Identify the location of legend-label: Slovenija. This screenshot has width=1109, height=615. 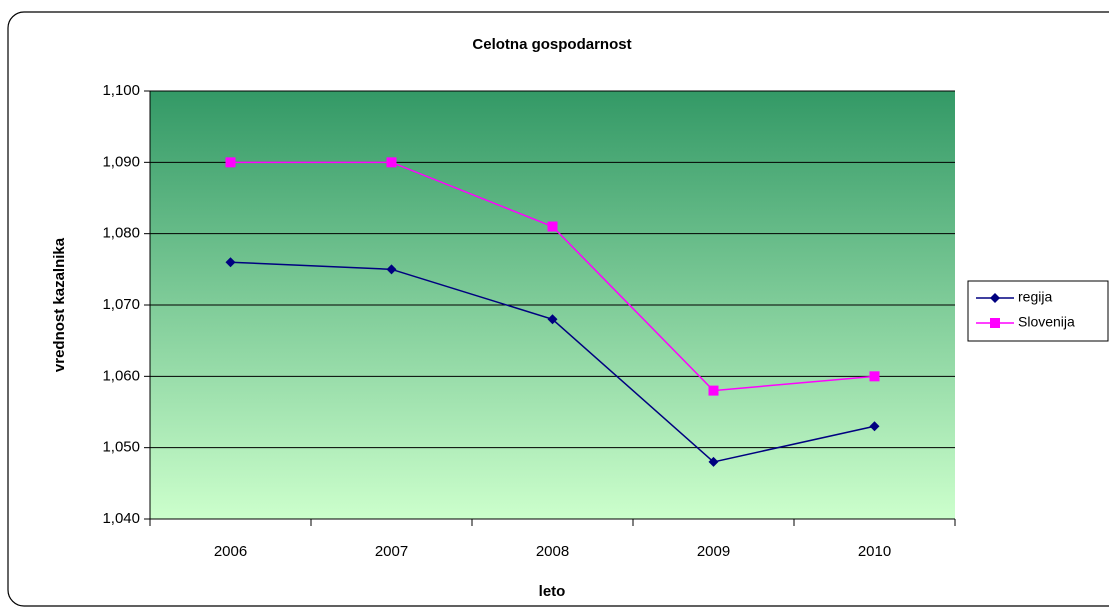
(1046, 322).